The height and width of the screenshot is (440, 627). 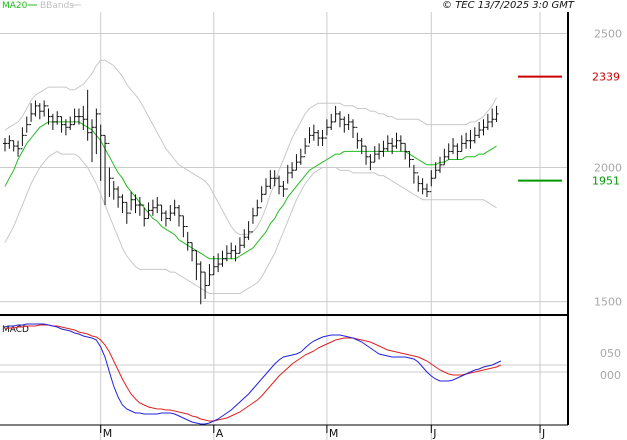 What do you see at coordinates (608, 168) in the screenshot?
I see `price-y-tick-label: 2000` at bounding box center [608, 168].